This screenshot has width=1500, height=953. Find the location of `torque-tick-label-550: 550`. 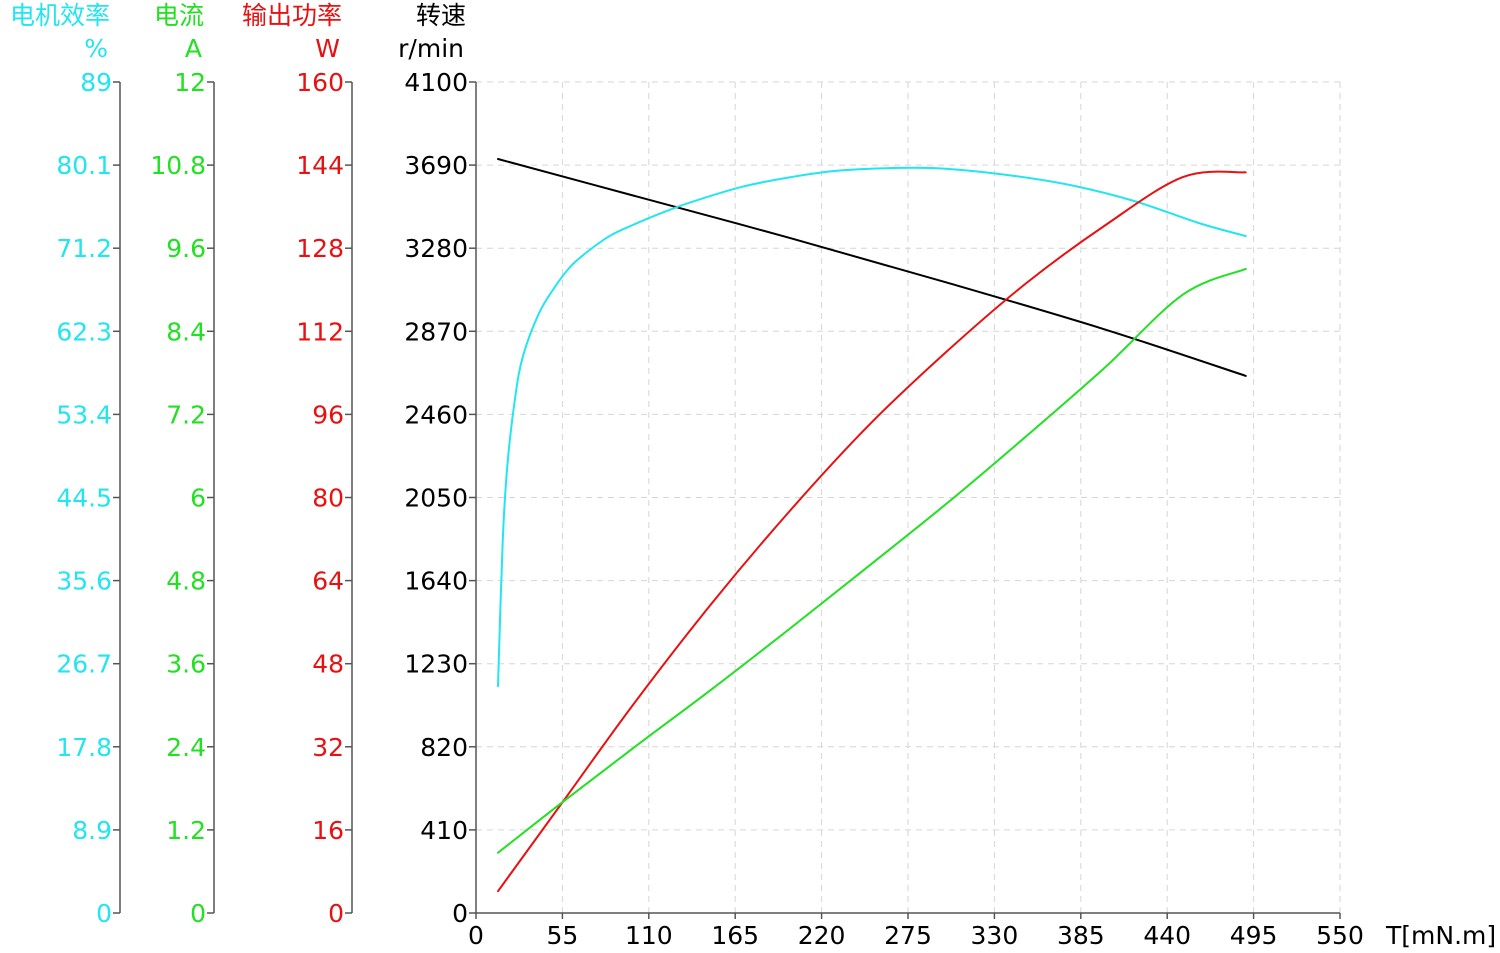

torque-tick-label-550: 550 is located at coordinates (1340, 935).